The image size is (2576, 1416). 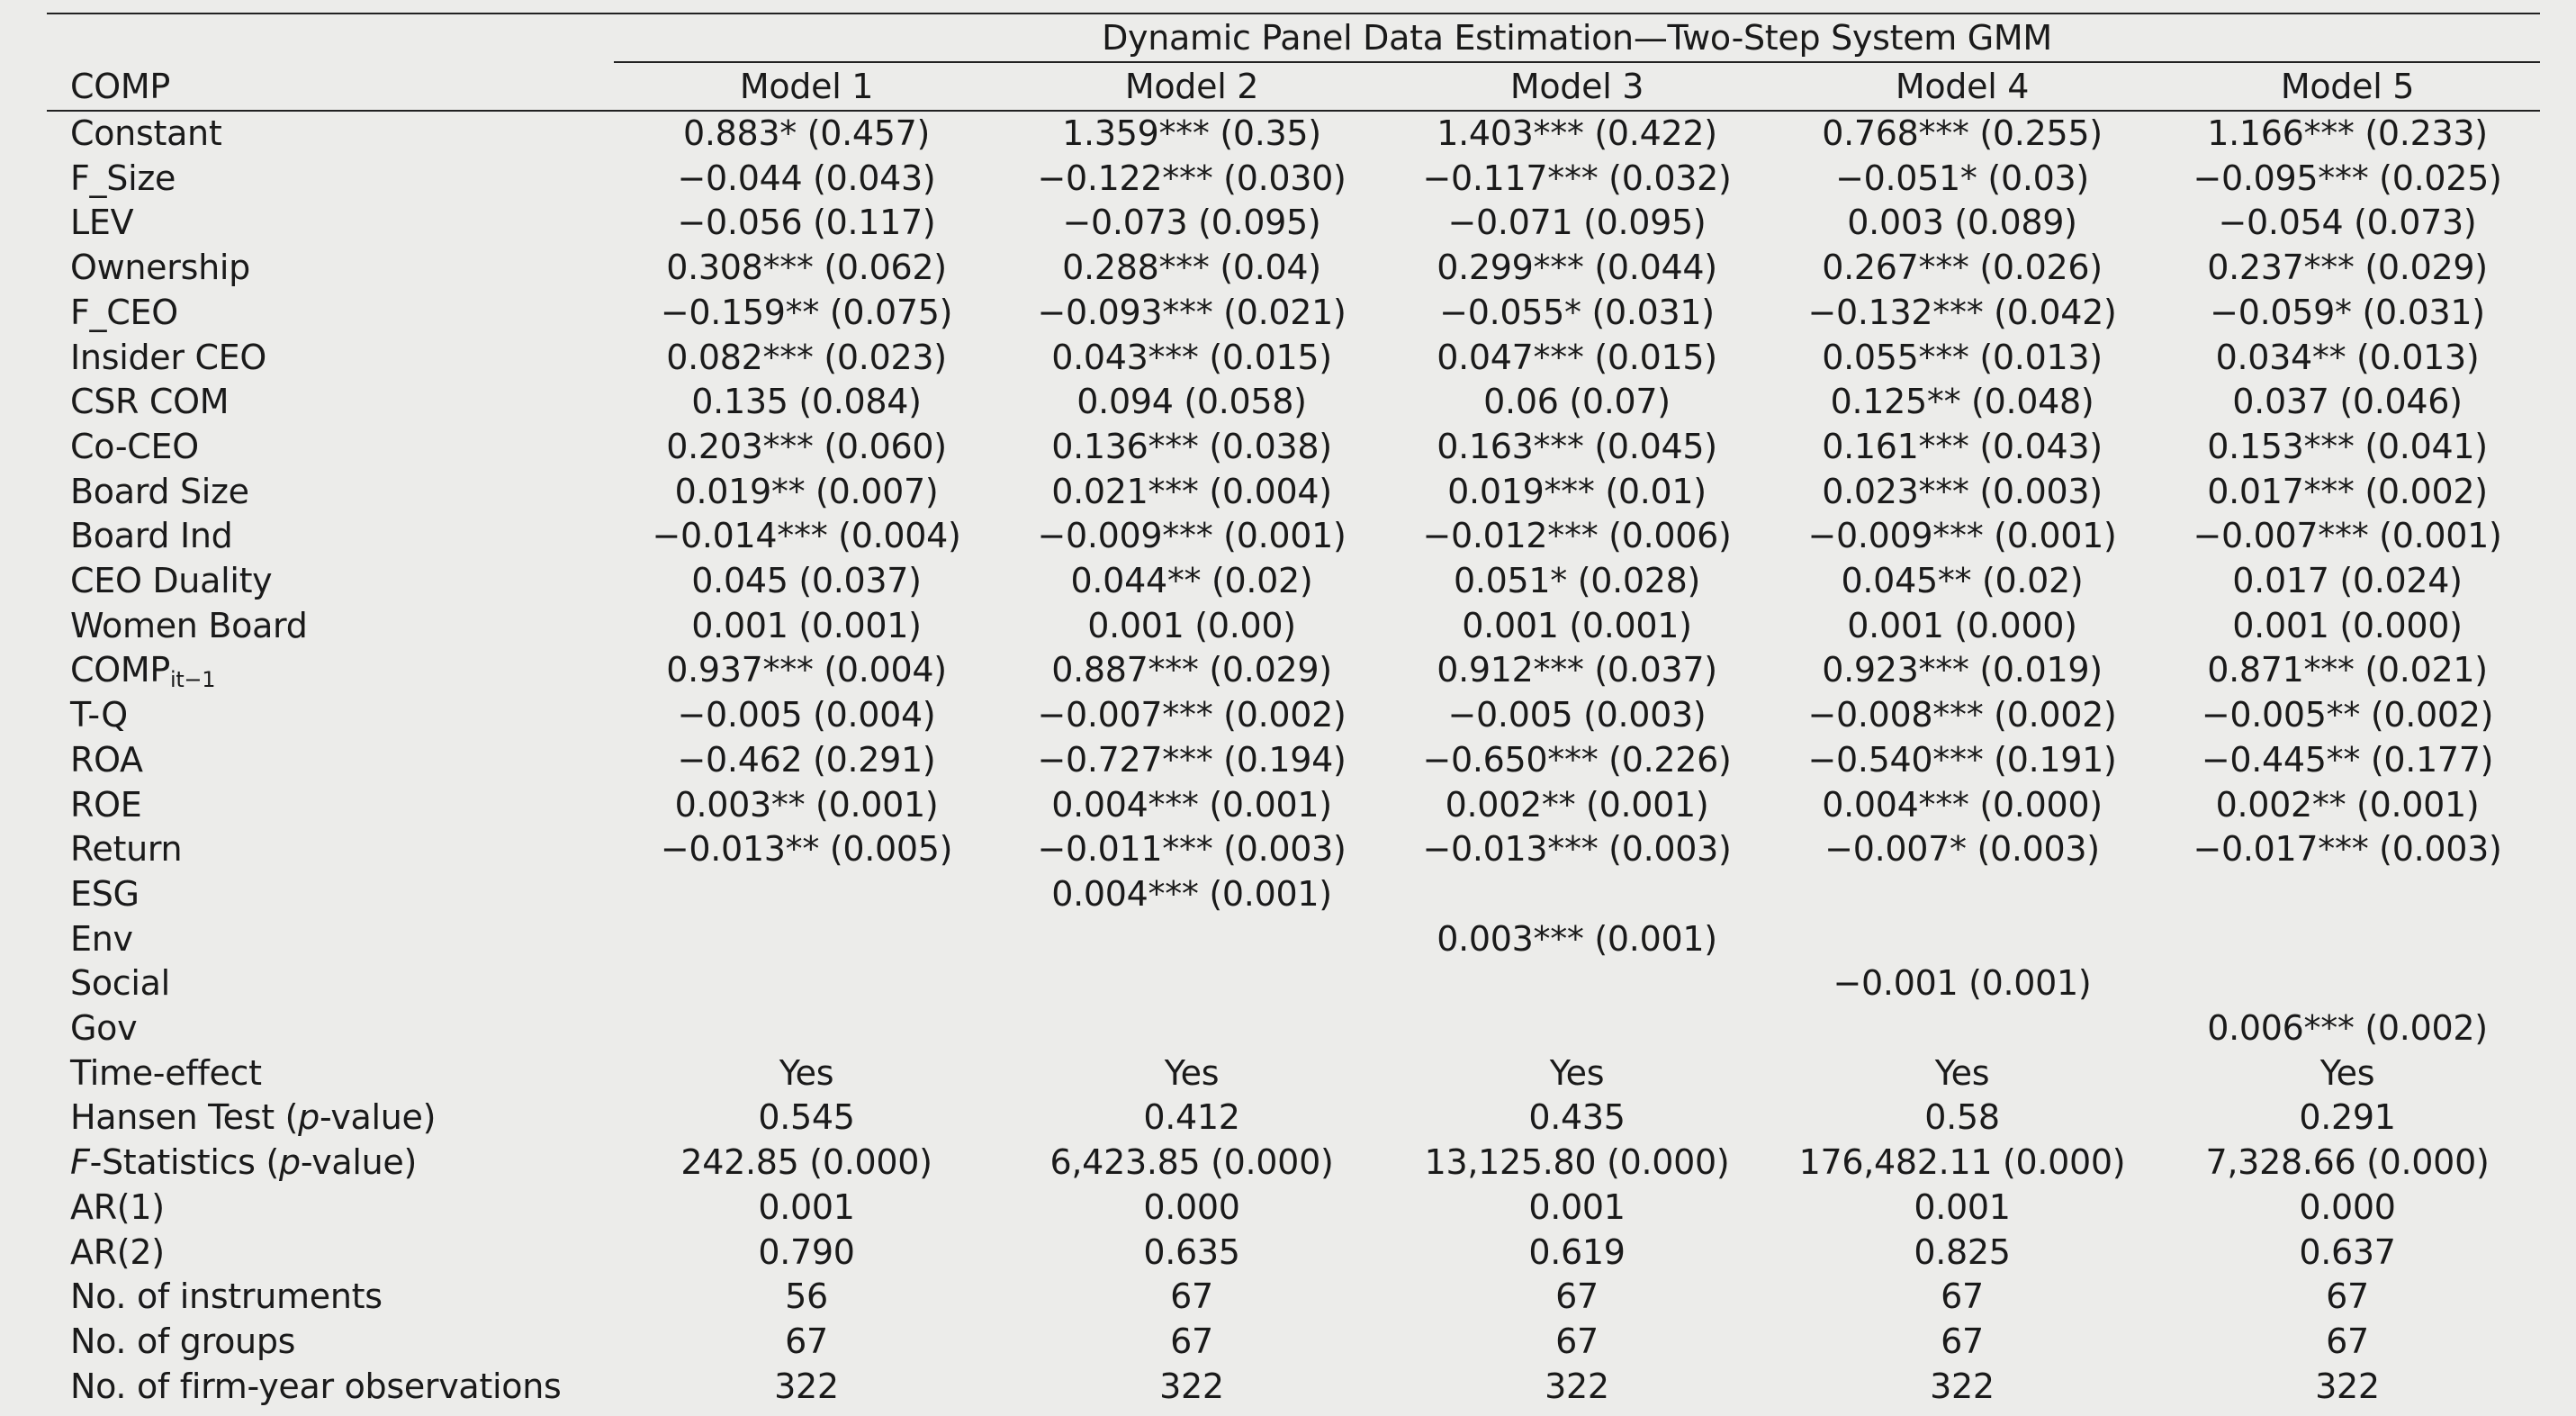 What do you see at coordinates (192, 680) in the screenshot?
I see `row-label-subscript: it−1` at bounding box center [192, 680].